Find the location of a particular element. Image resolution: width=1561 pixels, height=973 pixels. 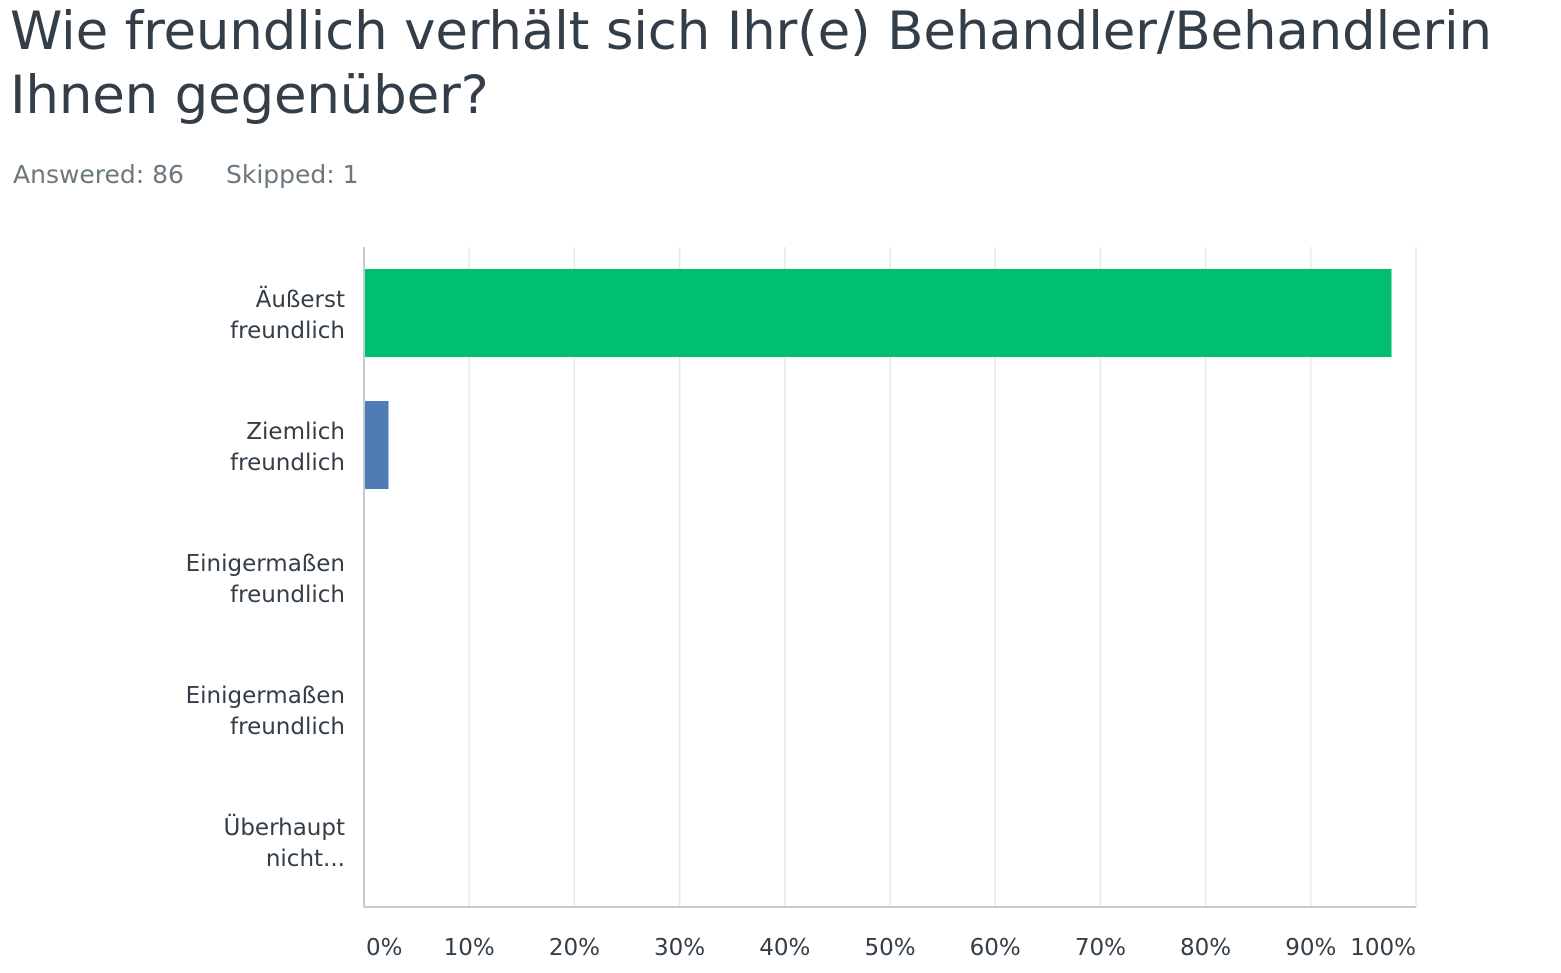

x-tick-label: 100% is located at coordinates (1383, 948).